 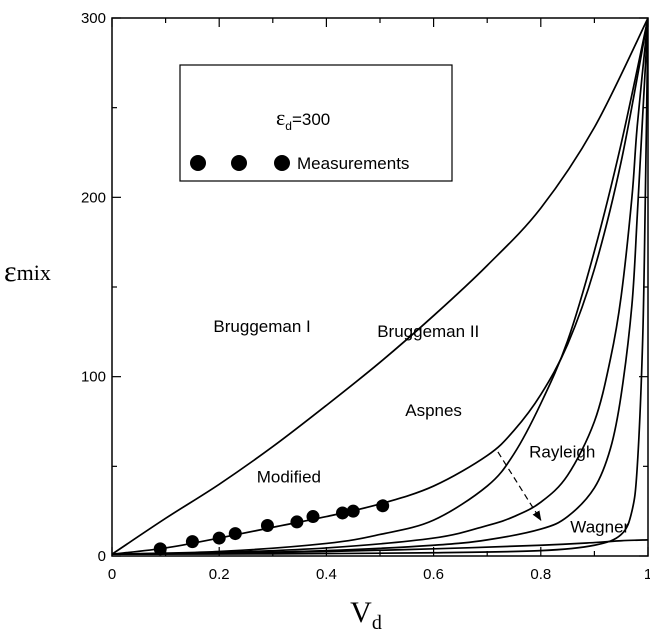 I want to click on curve-label-bruggeman-i: Bruggeman I, so click(x=261, y=326).